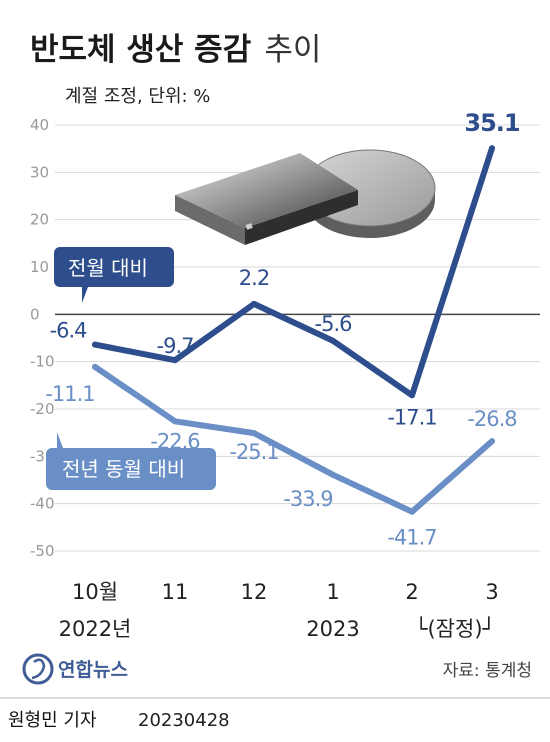 This screenshot has width=550, height=742. What do you see at coordinates (140, 50) in the screenshot?
I see `chart-title-bold: 반도체 생산 증감` at bounding box center [140, 50].